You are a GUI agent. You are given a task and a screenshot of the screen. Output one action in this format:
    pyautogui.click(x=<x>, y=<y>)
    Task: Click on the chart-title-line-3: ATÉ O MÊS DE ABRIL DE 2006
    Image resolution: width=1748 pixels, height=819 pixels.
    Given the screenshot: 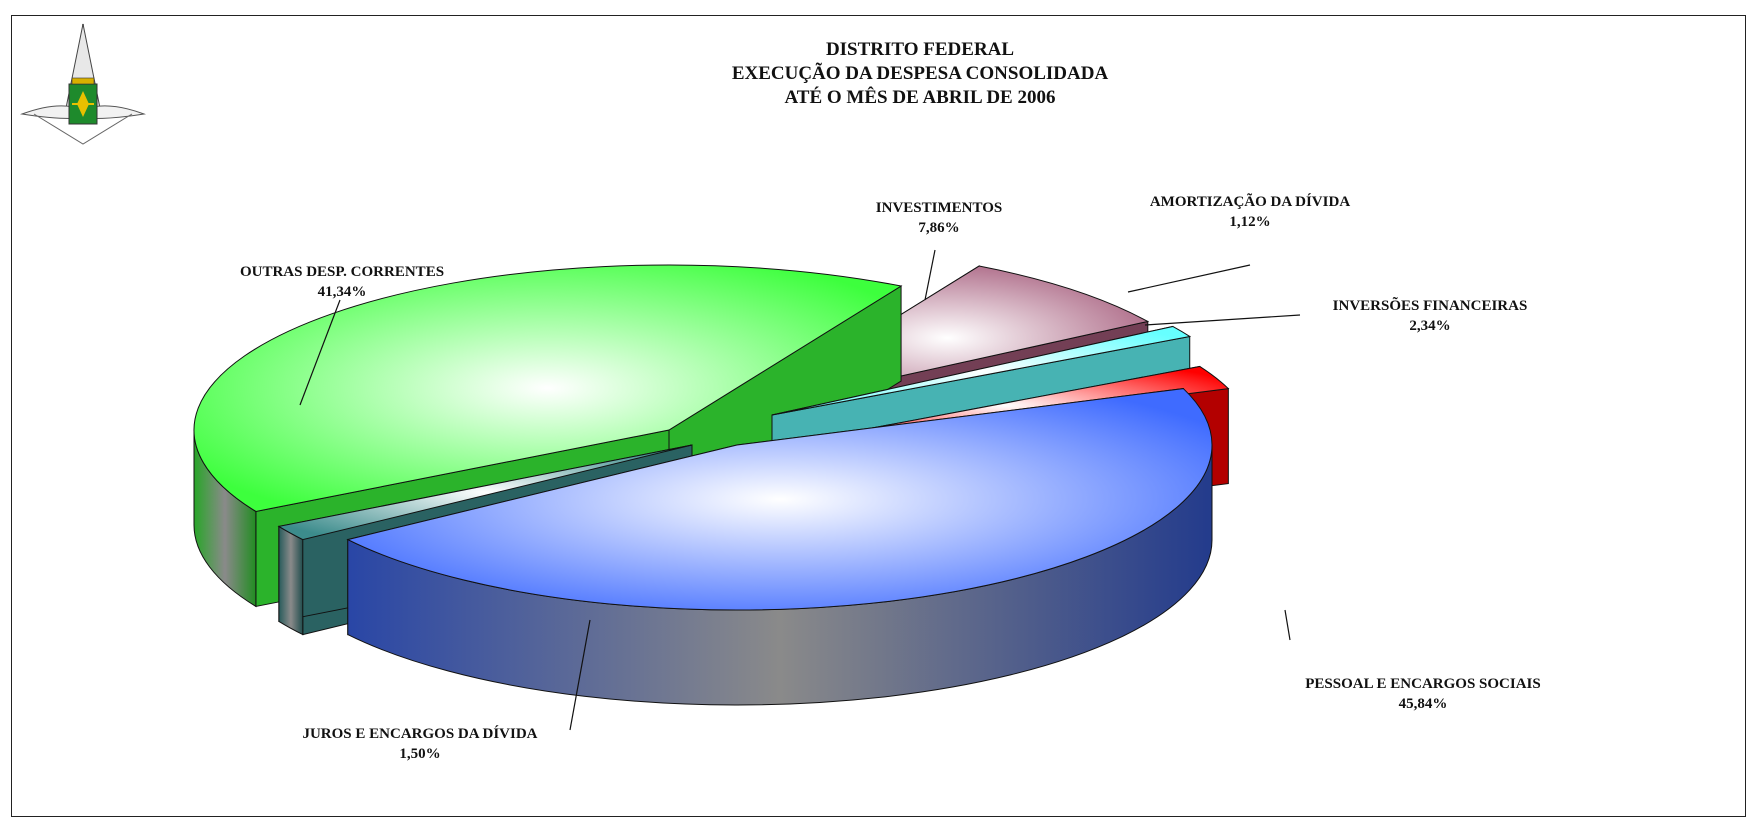 What is the action you would take?
    pyautogui.click(x=920, y=97)
    